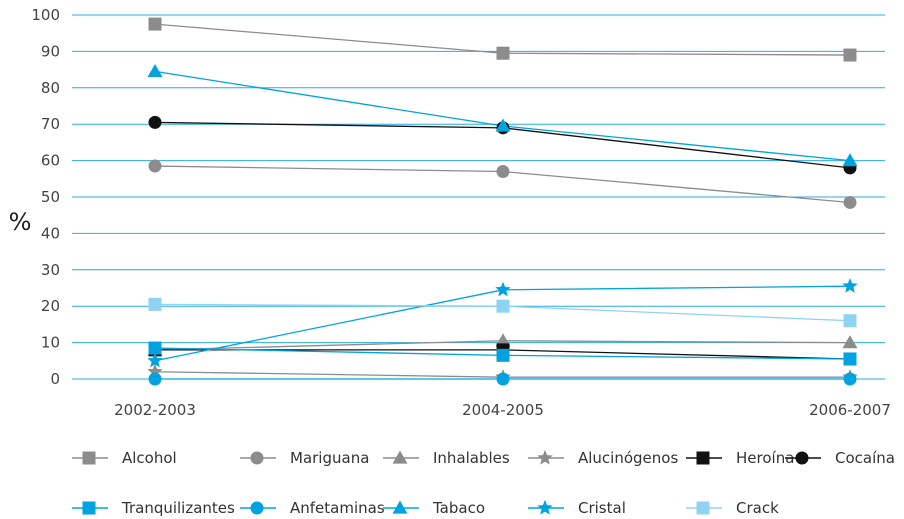 This screenshot has height=519, width=904. What do you see at coordinates (155, 122) in the screenshot?
I see `data-point-cocaína` at bounding box center [155, 122].